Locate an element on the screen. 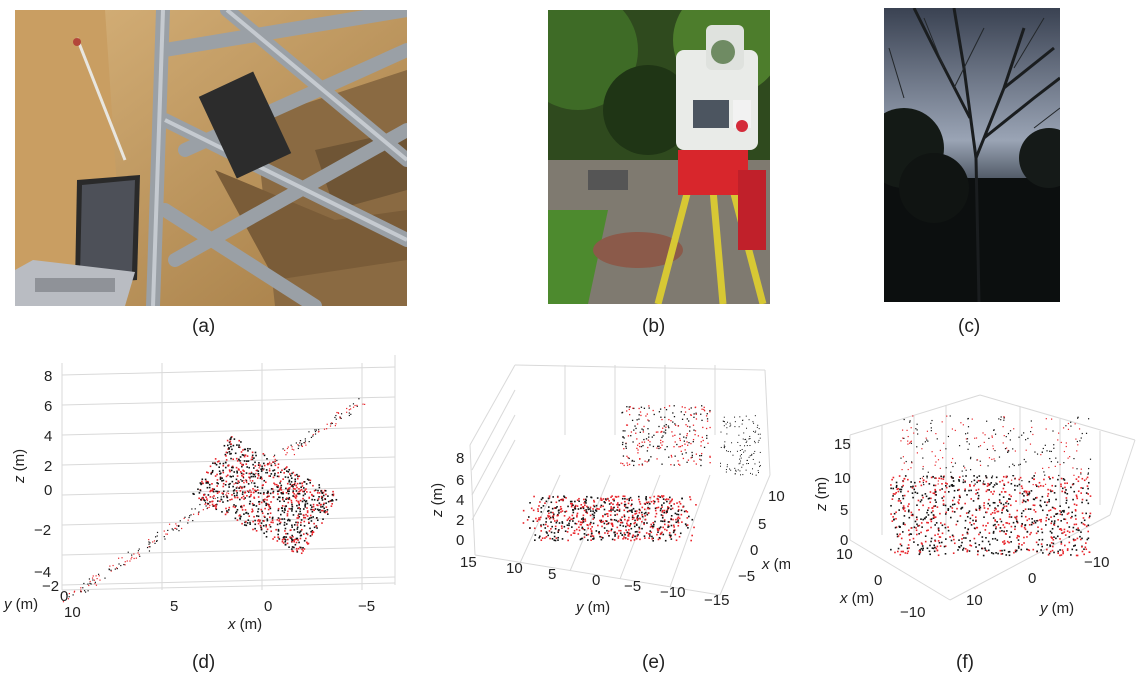  photo-total-station is located at coordinates (659, 157).